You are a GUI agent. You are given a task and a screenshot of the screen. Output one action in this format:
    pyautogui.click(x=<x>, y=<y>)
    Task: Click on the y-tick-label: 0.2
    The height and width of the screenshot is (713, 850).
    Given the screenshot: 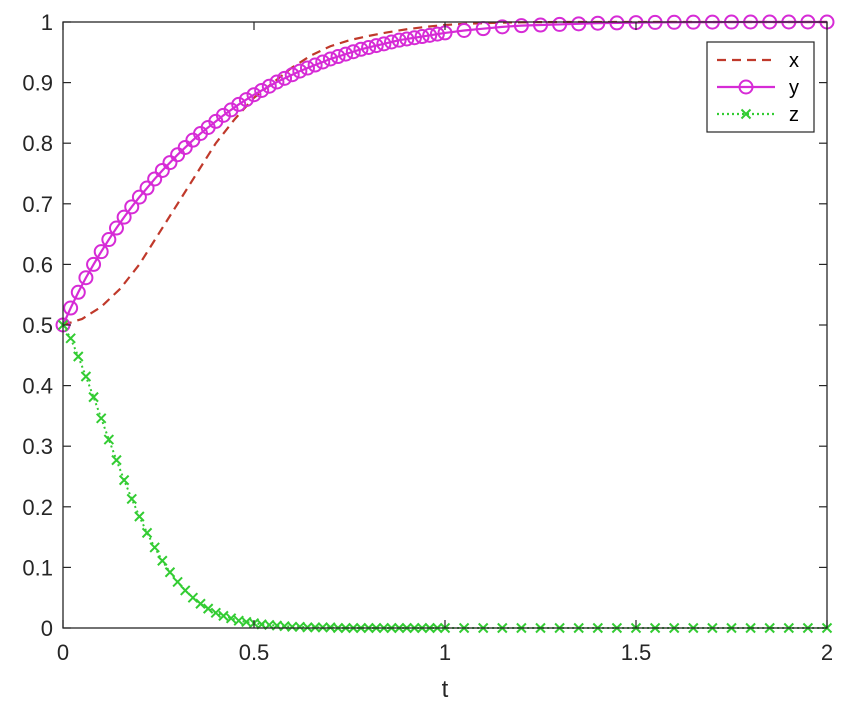 What is the action you would take?
    pyautogui.click(x=37, y=507)
    